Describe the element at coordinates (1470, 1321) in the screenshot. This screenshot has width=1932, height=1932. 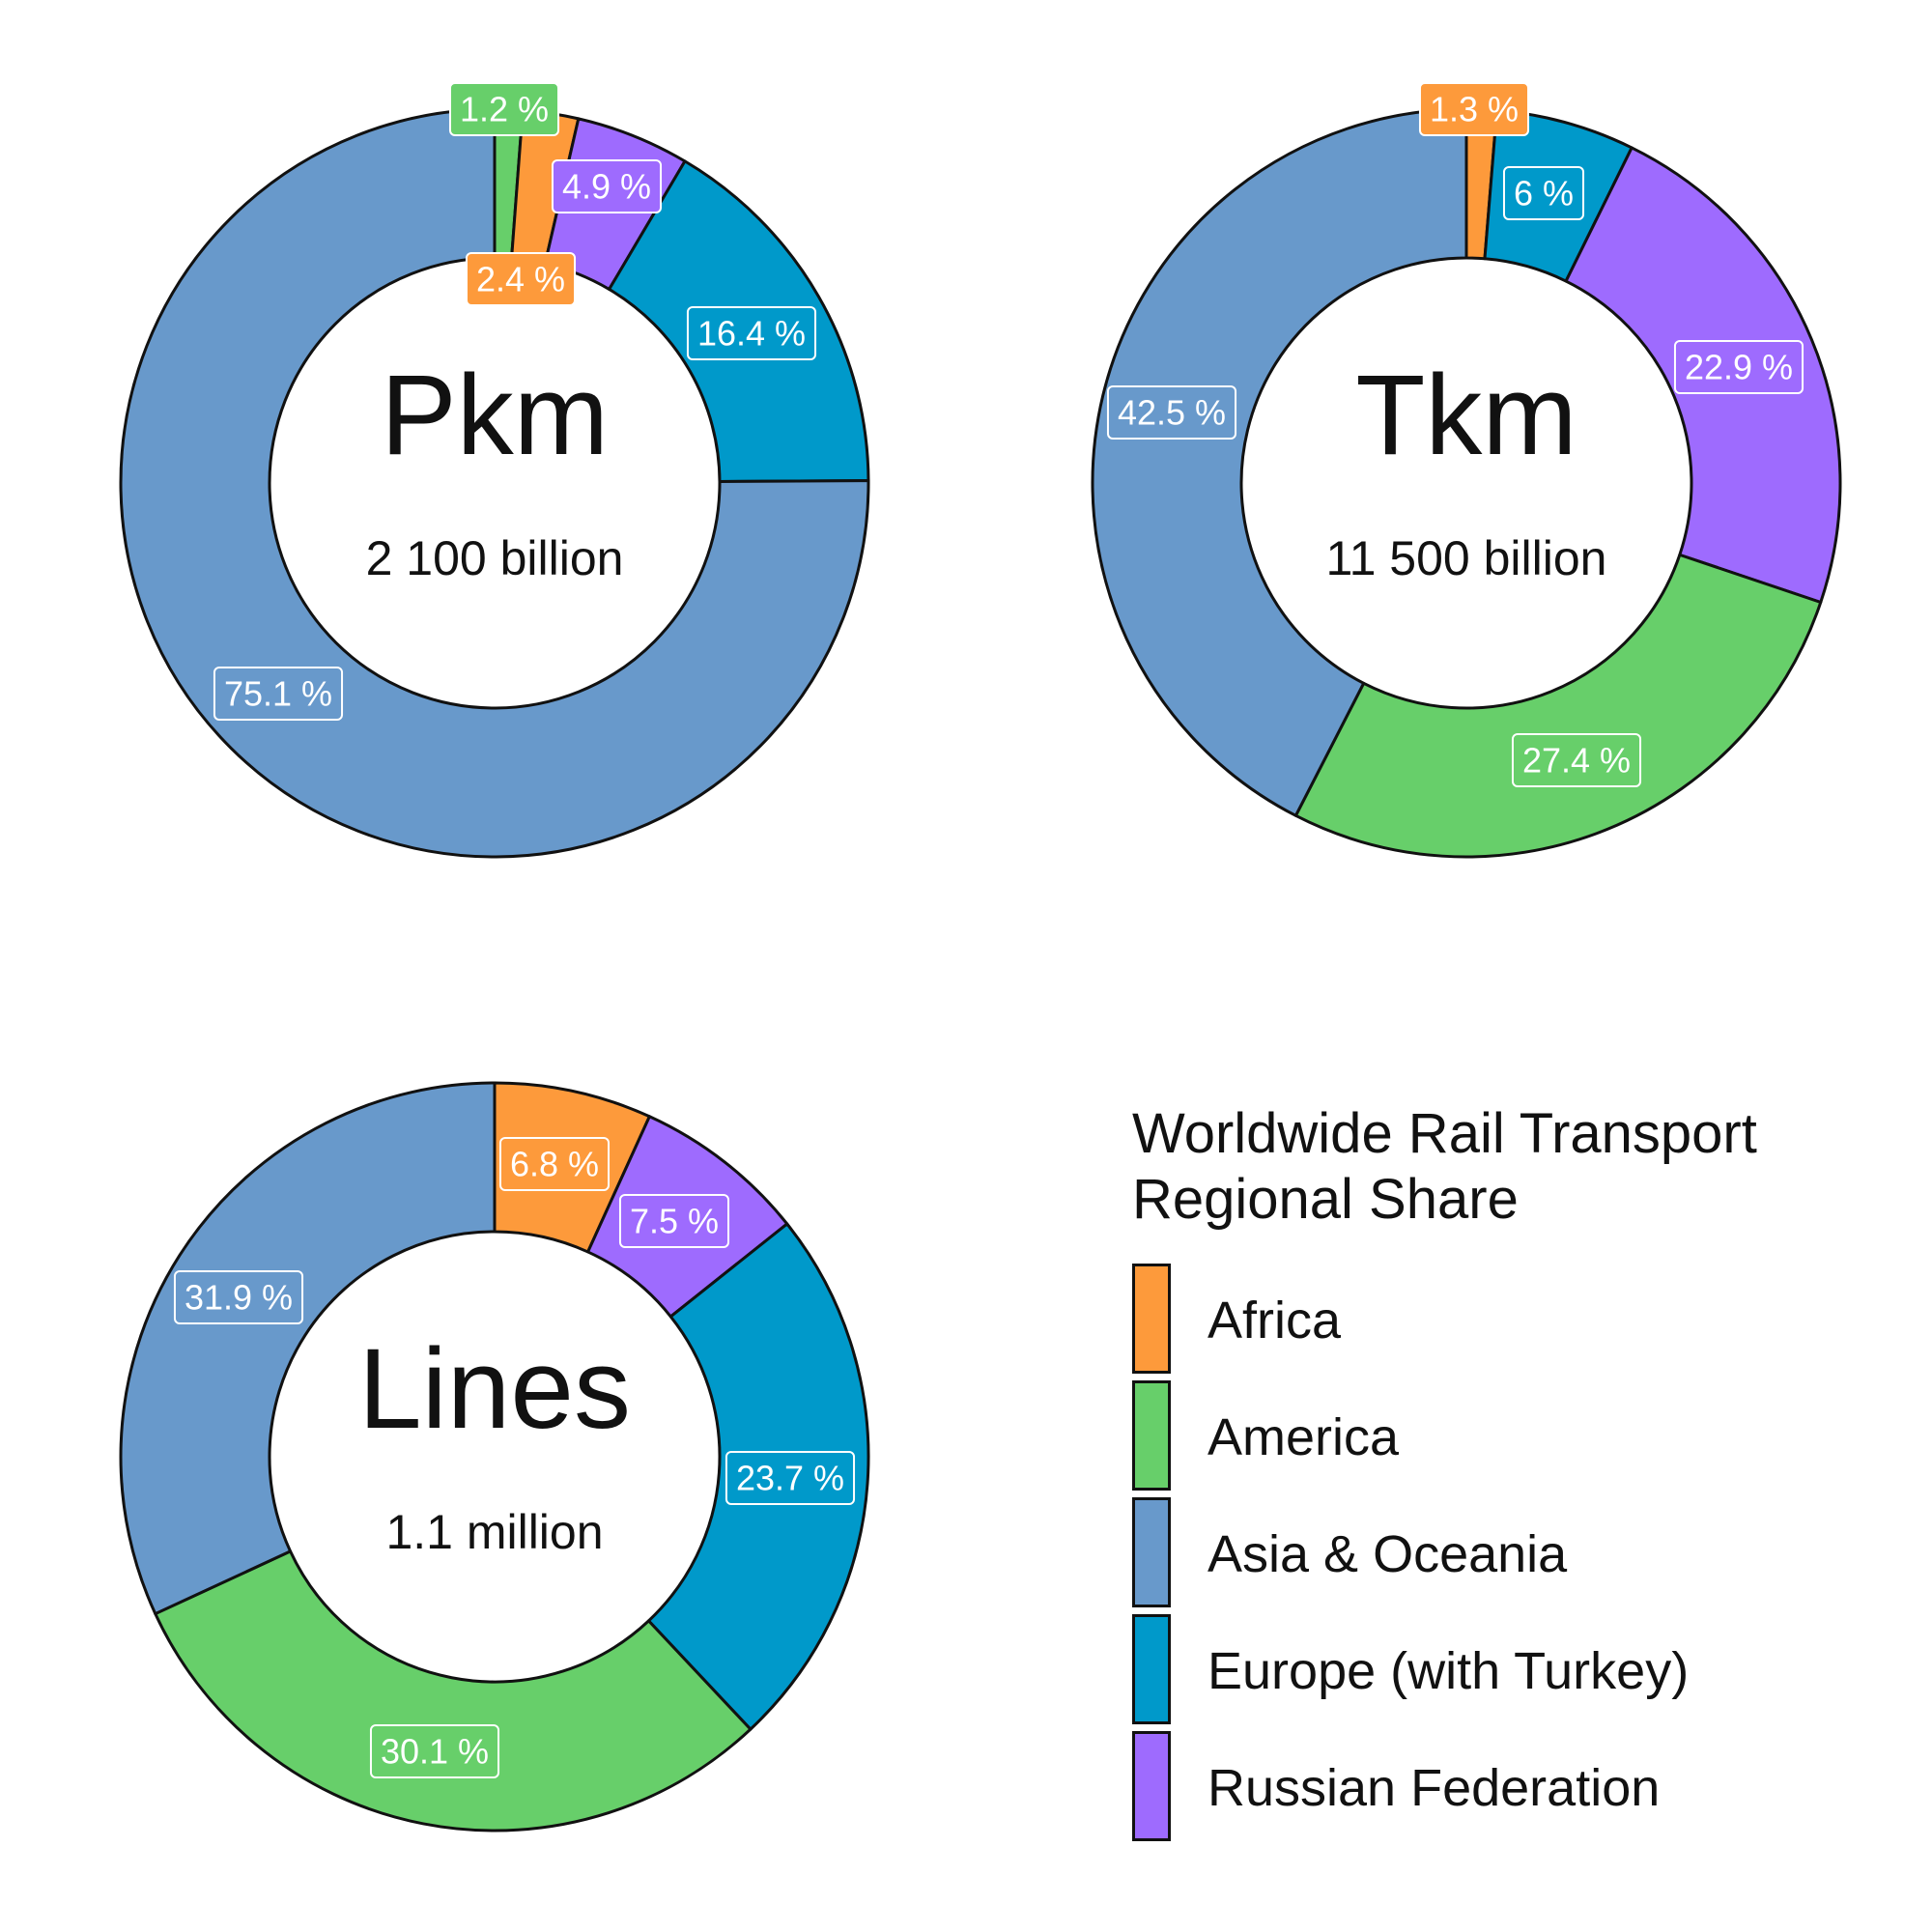
I see `legend-item-africa: Africa` at that location.